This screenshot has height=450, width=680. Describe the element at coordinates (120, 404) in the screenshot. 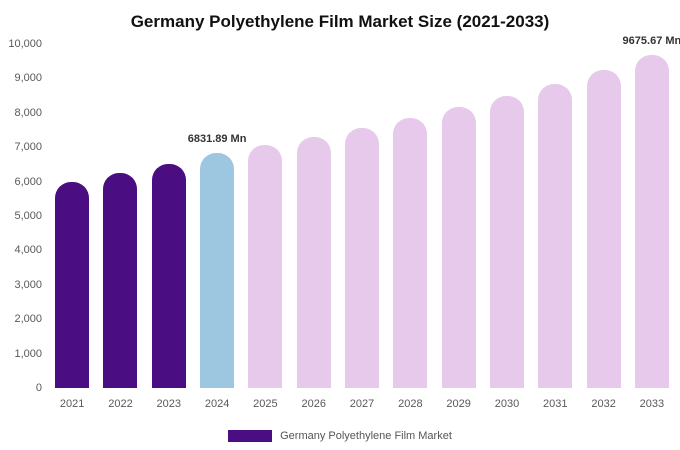

I see `x-tick-label: 2022` at that location.